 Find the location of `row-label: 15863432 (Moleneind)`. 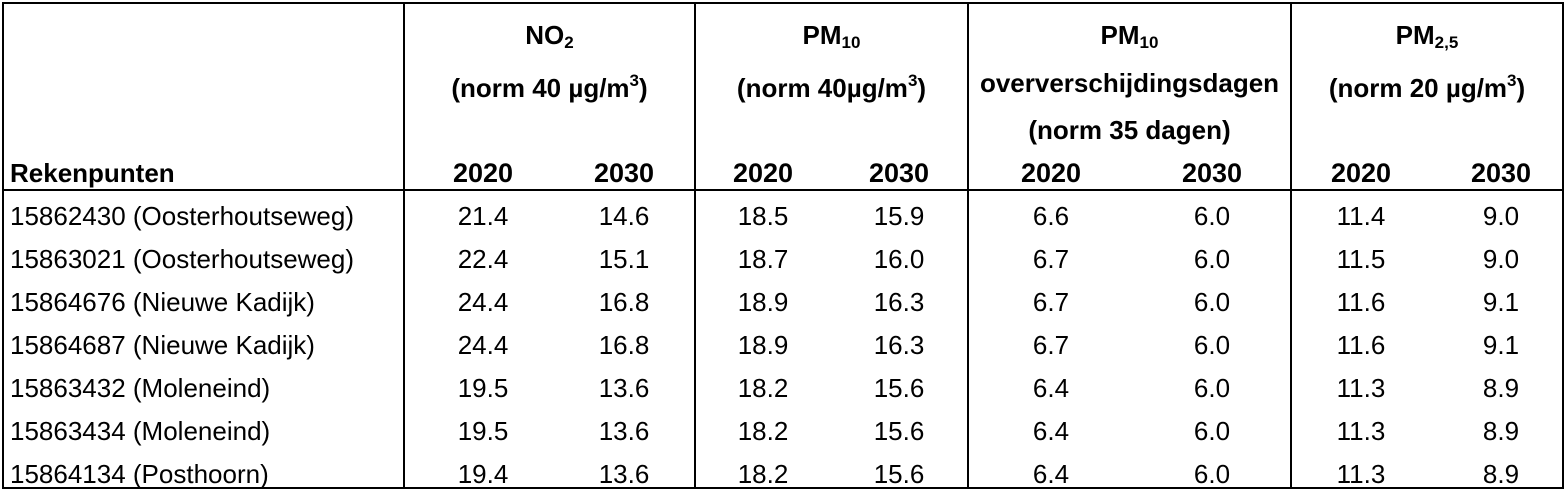

row-label: 15863432 (Moleneind) is located at coordinates (140, 388).